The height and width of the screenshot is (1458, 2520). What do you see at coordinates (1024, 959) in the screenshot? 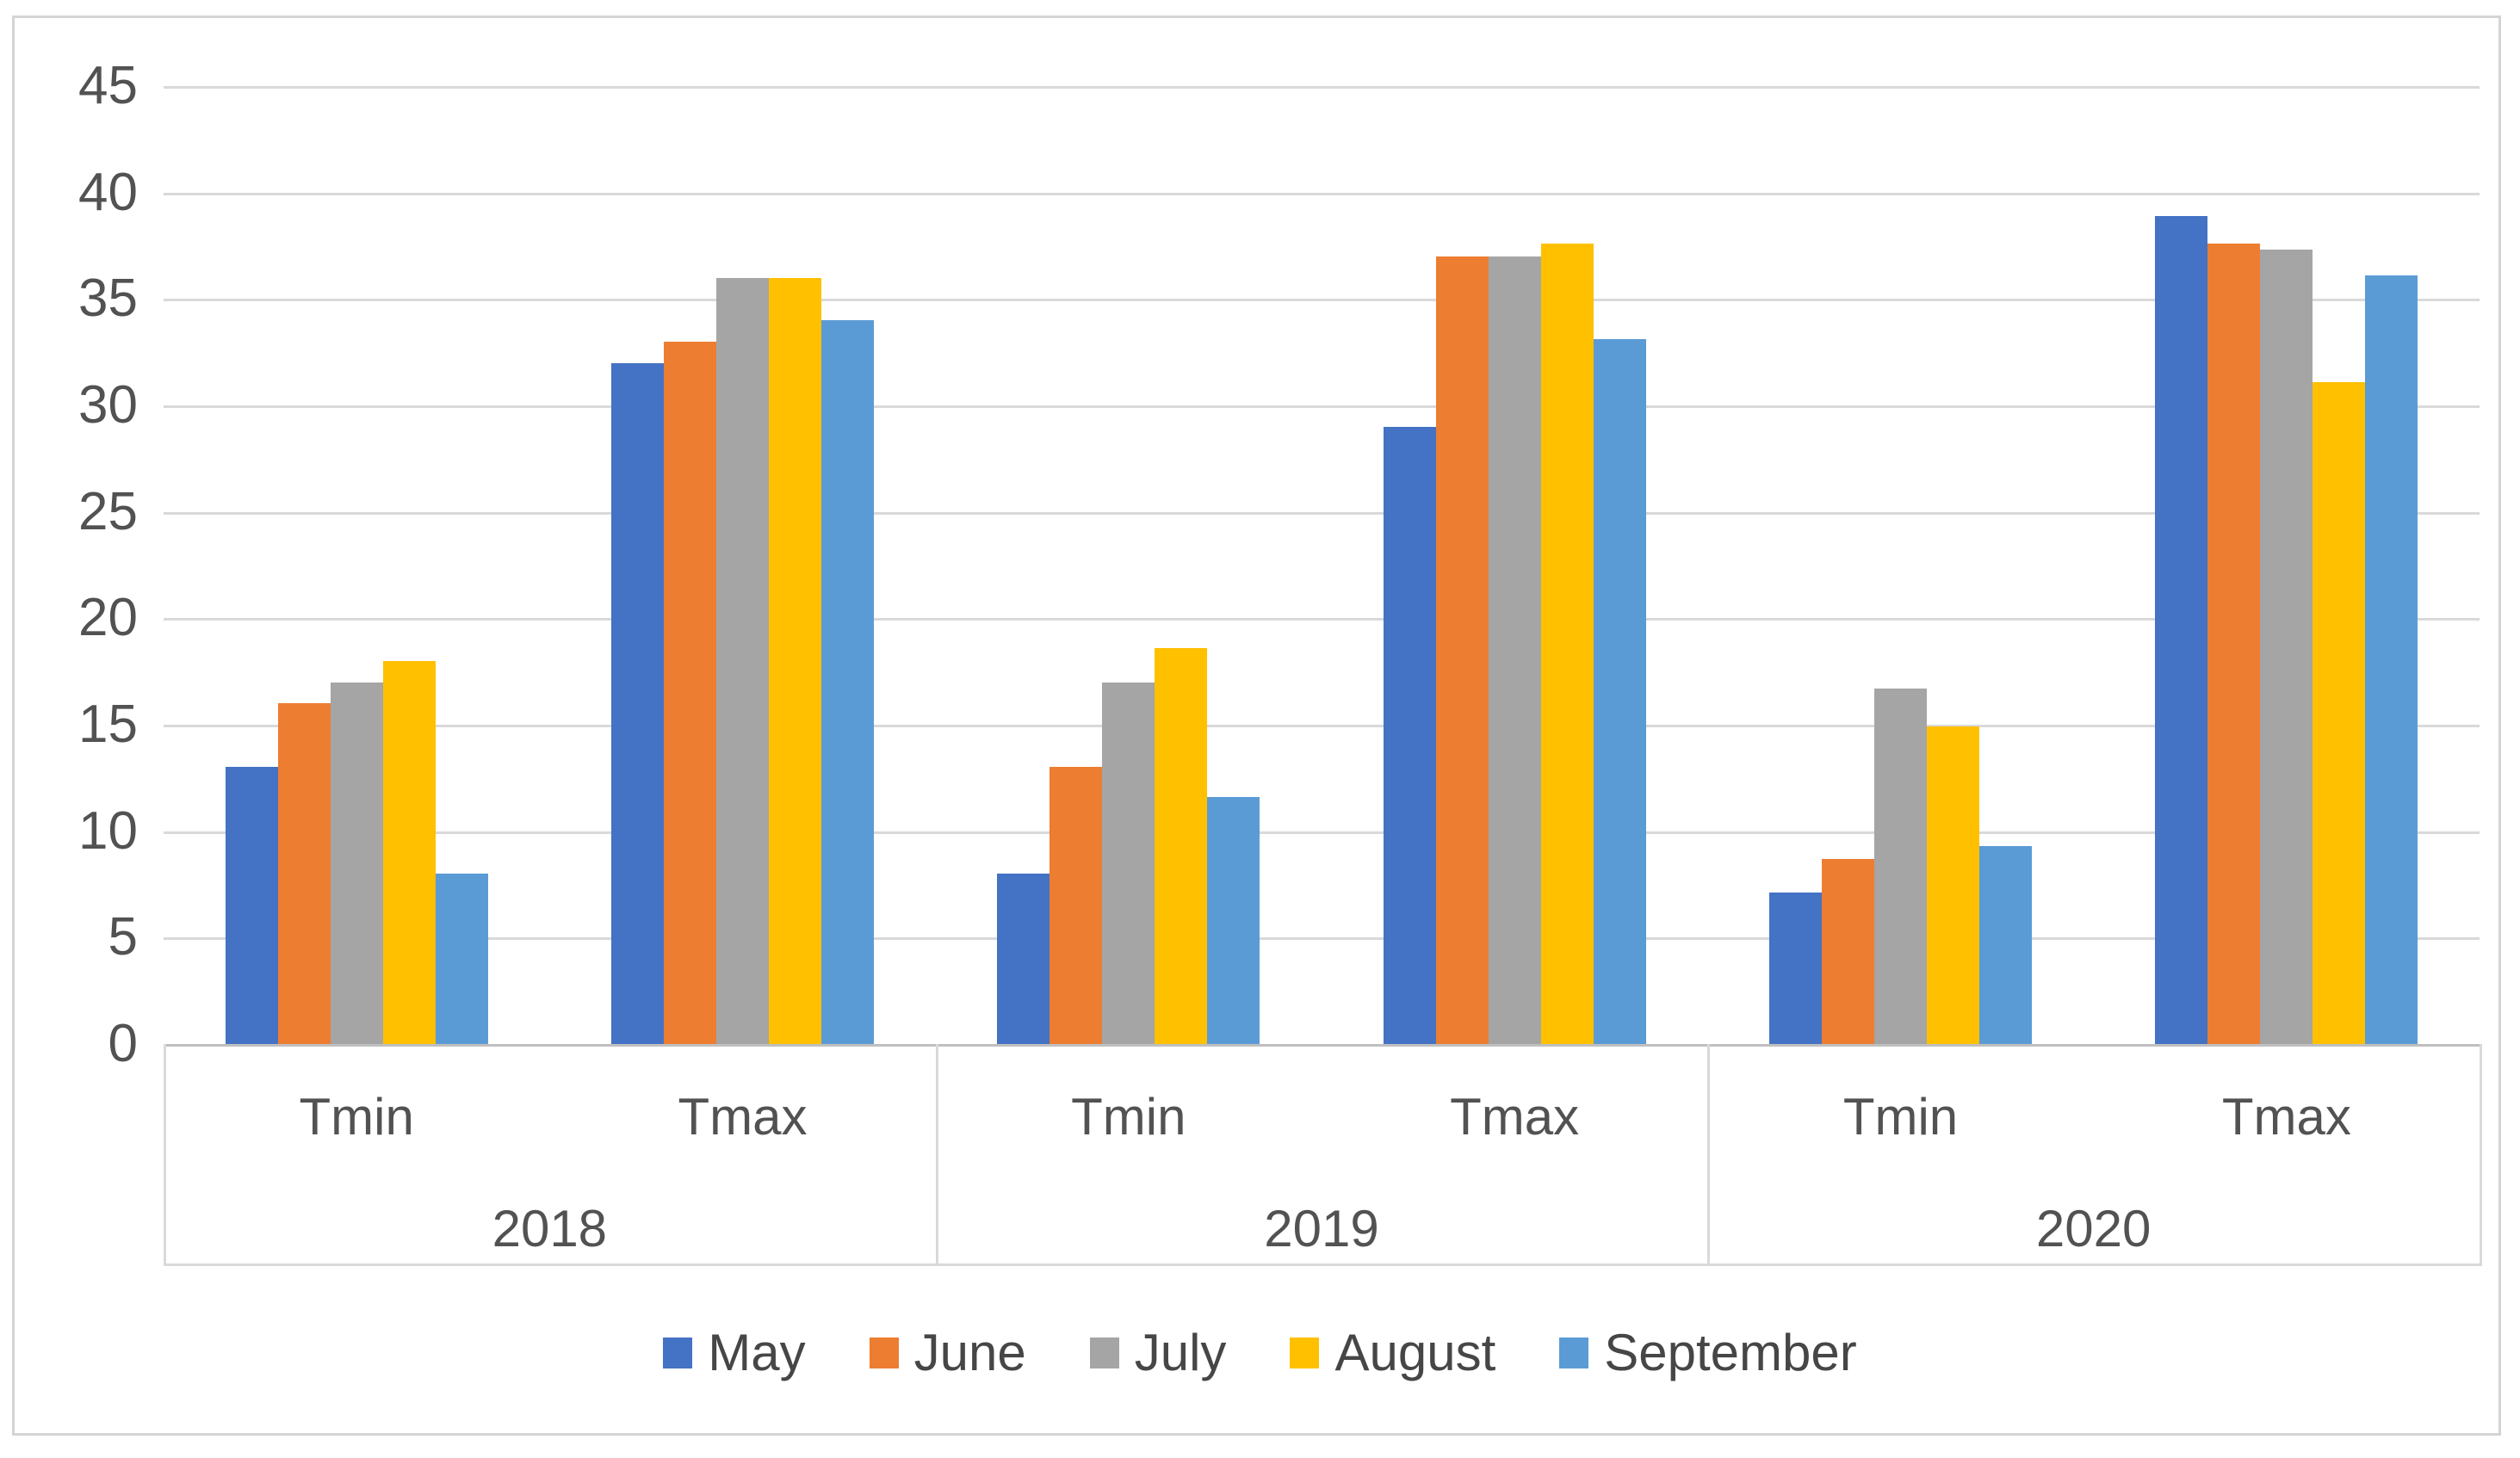
I see `bar-may-2019-tmin` at bounding box center [1024, 959].